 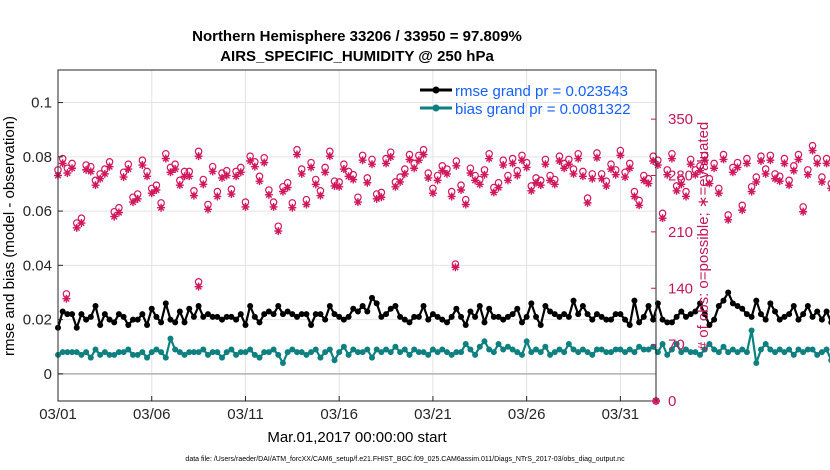 What do you see at coordinates (48, 374) in the screenshot?
I see `y-left-tick-label: 0` at bounding box center [48, 374].